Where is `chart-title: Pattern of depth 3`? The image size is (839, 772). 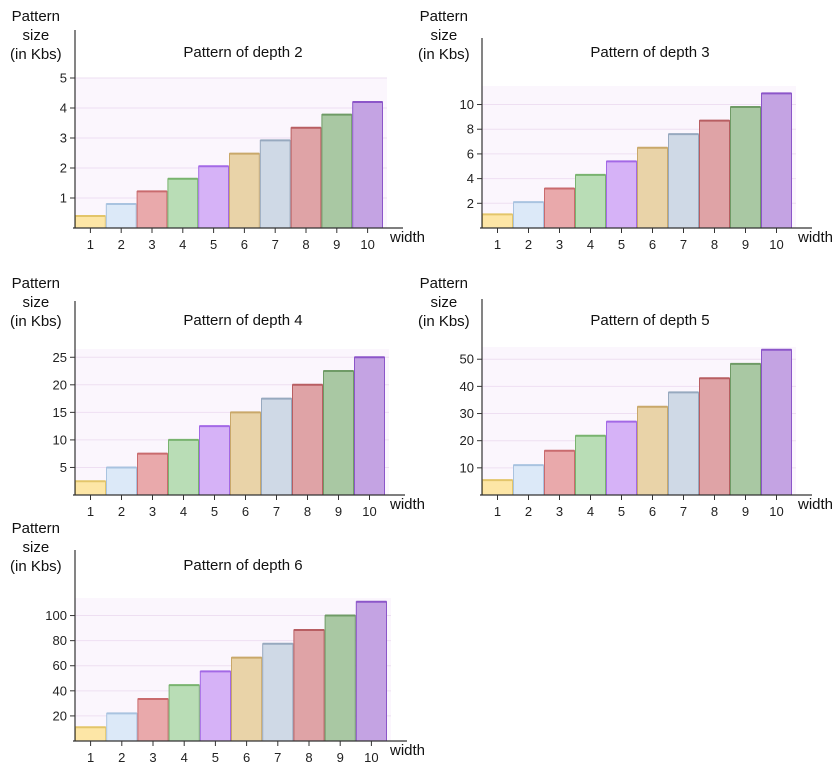
chart-title: Pattern of depth 3 is located at coordinates (650, 52).